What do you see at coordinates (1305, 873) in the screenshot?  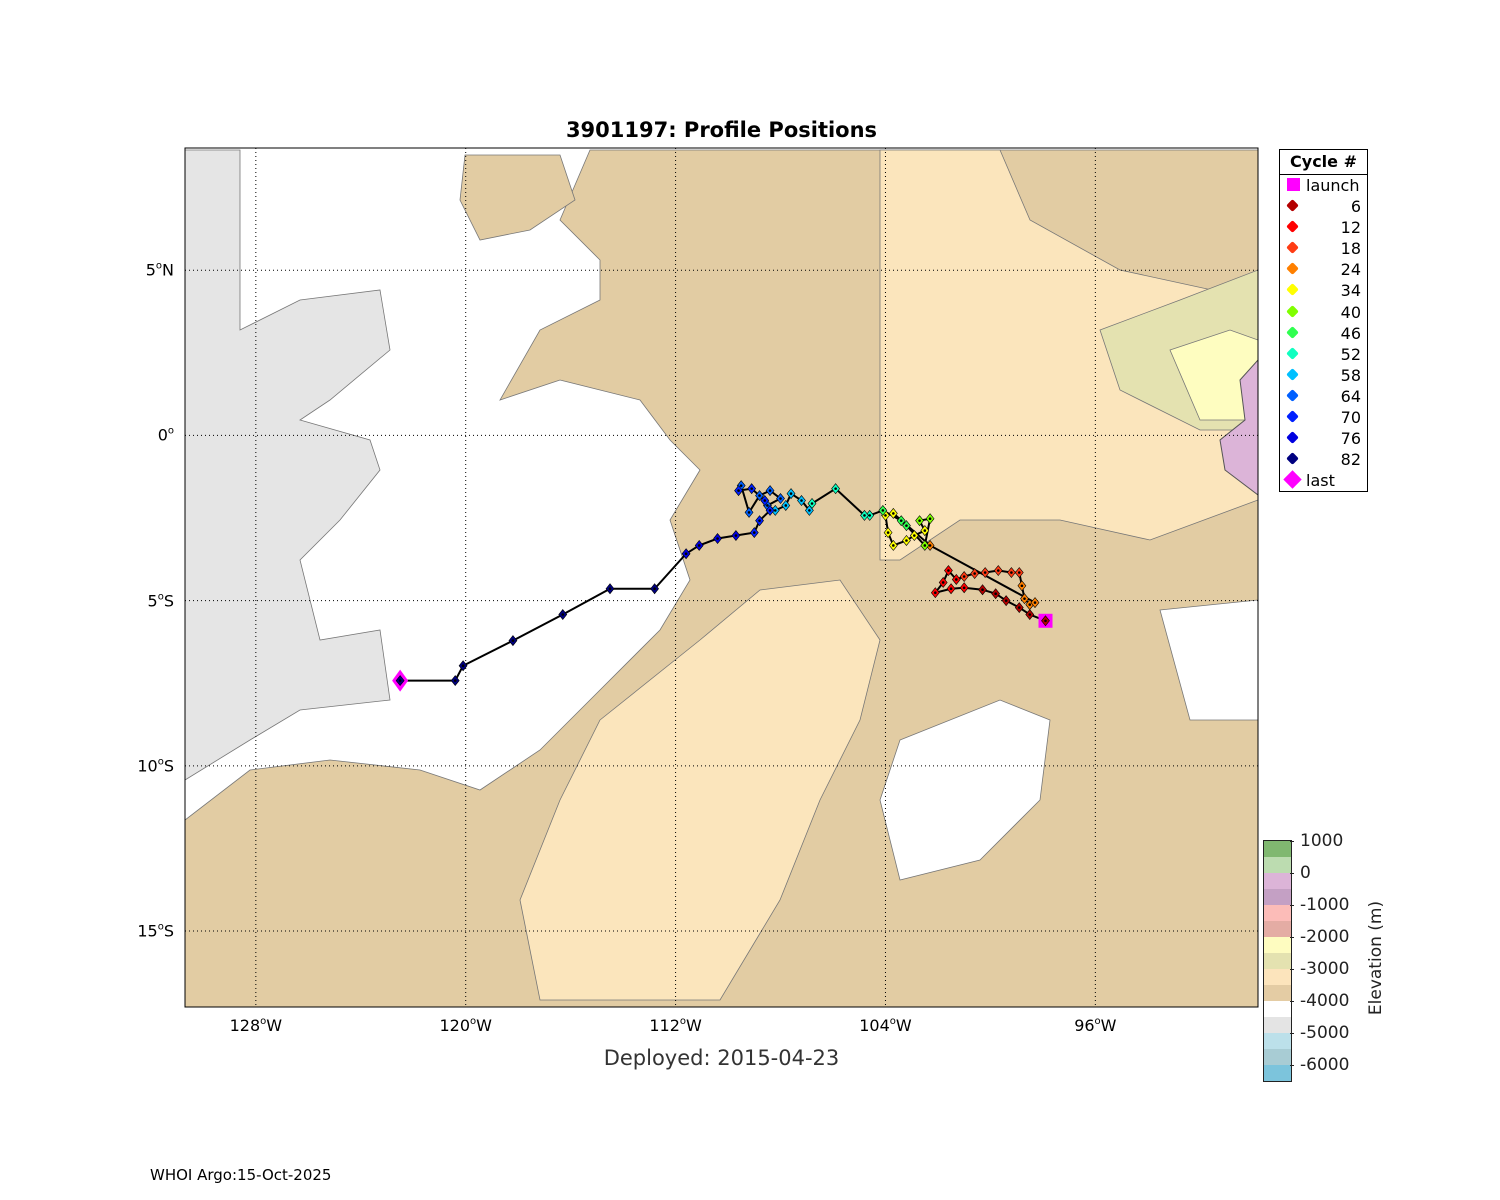 I see `colorbar-tick-label: 0` at bounding box center [1305, 873].